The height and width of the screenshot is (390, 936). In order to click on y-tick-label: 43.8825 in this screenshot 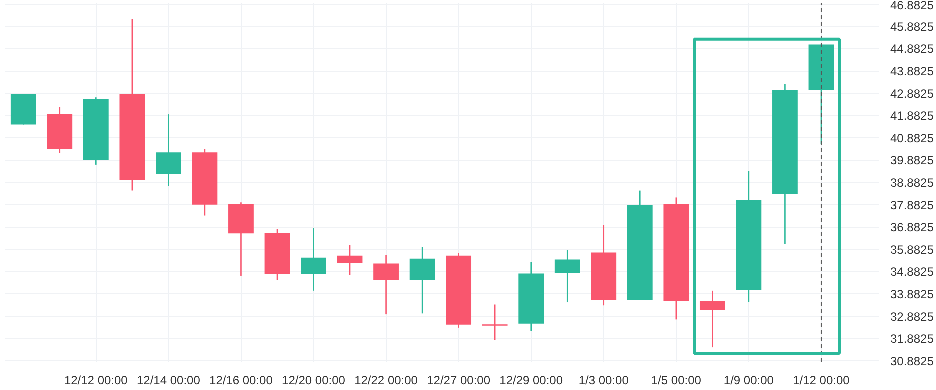, I will do `click(912, 71)`.